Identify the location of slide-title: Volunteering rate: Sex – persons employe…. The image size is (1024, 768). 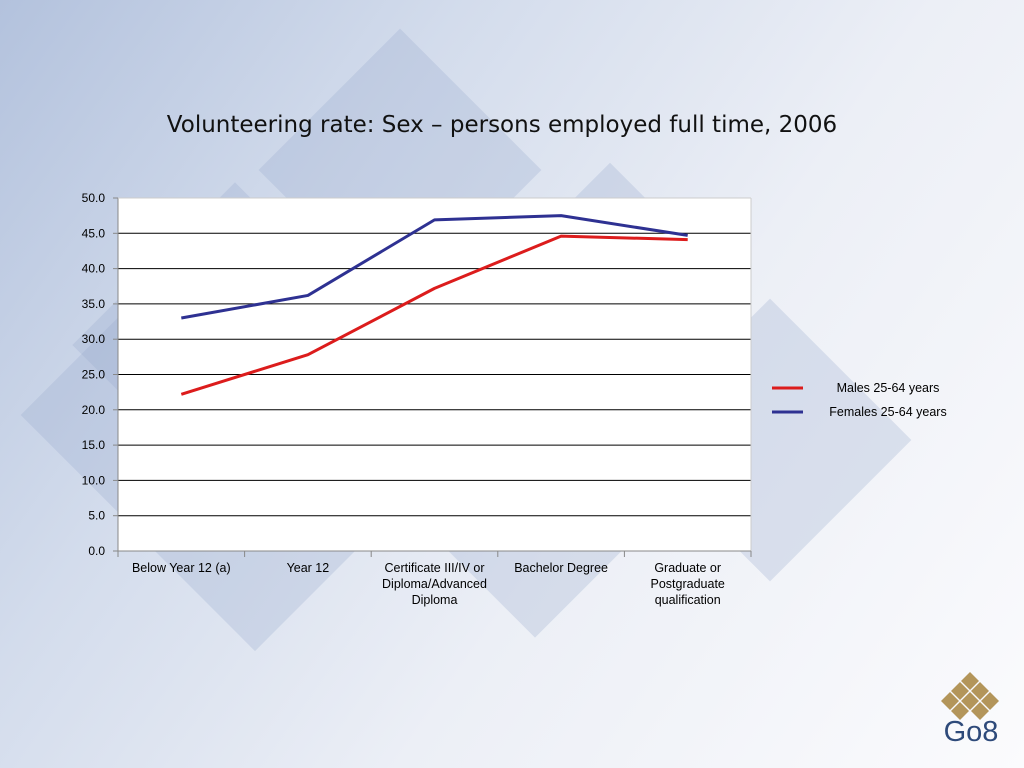
(502, 125).